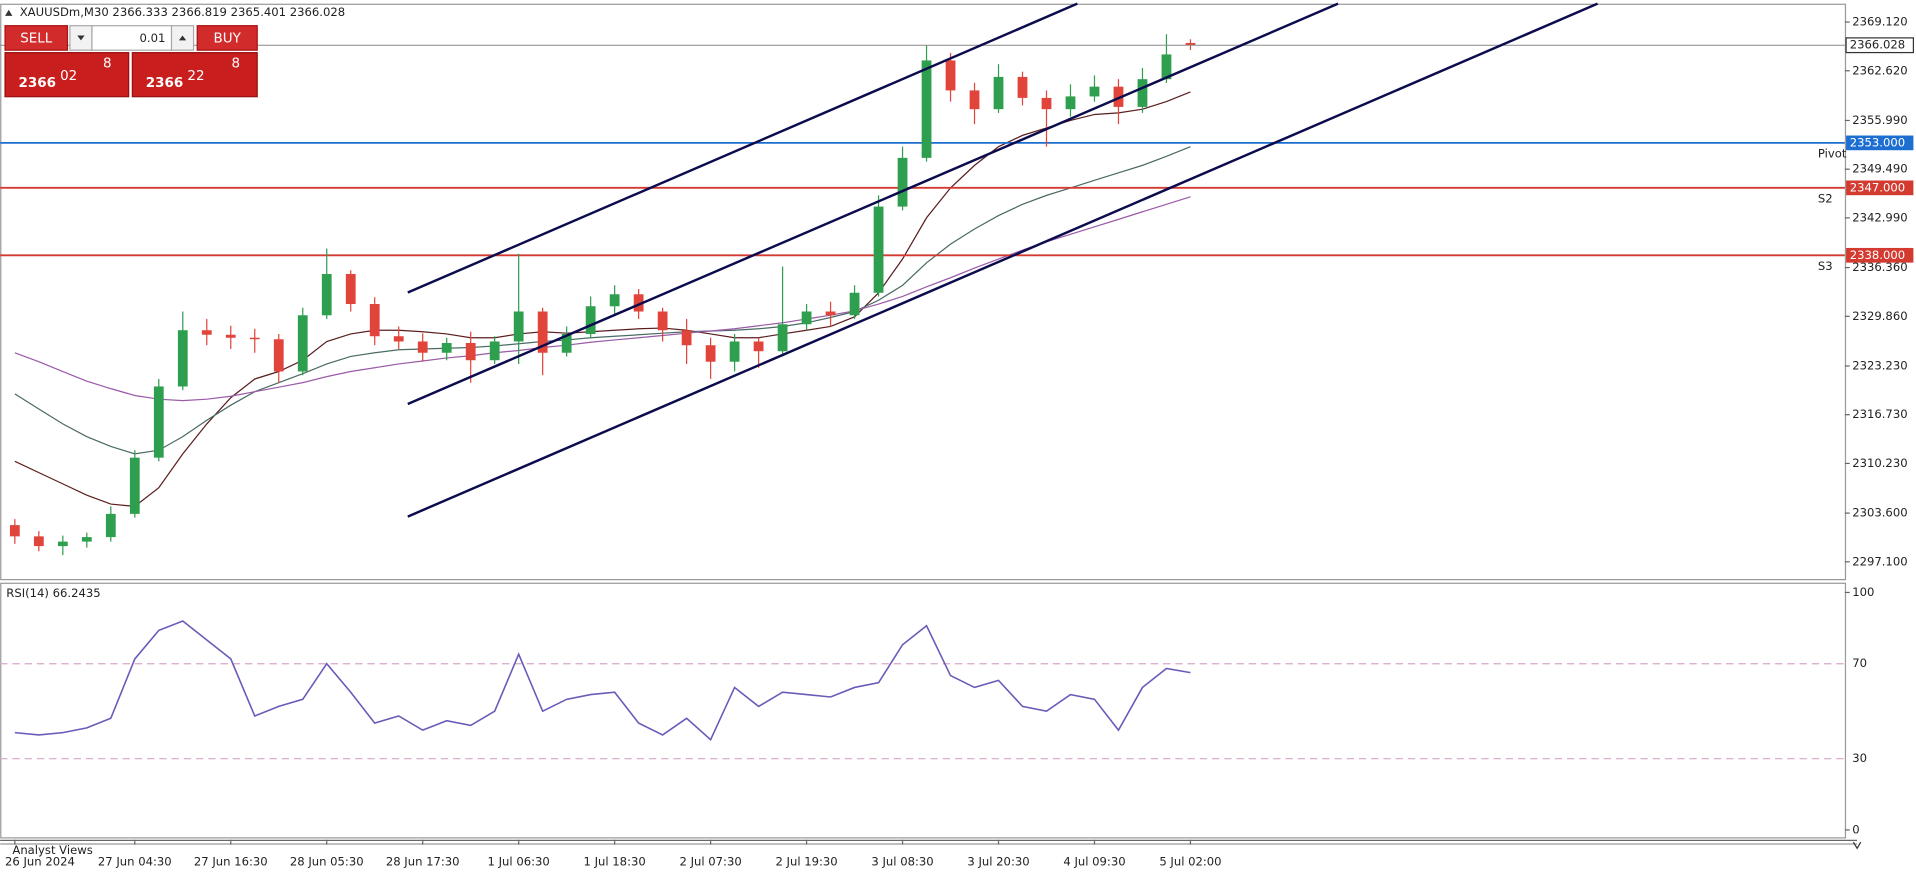 Image resolution: width=1916 pixels, height=874 pixels. What do you see at coordinates (37, 83) in the screenshot?
I see `sell-price-main: 2366` at bounding box center [37, 83].